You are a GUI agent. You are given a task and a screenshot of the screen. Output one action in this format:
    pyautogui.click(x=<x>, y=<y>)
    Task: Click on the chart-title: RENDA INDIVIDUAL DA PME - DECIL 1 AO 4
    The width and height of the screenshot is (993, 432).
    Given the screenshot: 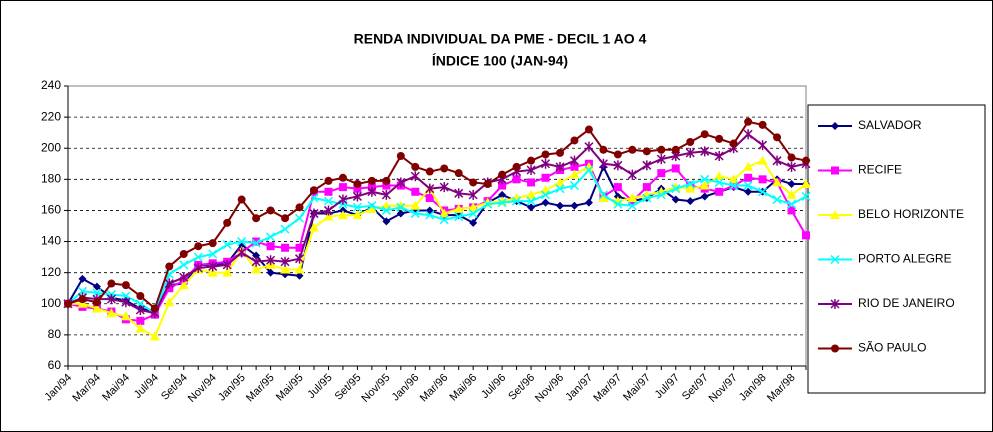 What is the action you would take?
    pyautogui.click(x=500, y=39)
    